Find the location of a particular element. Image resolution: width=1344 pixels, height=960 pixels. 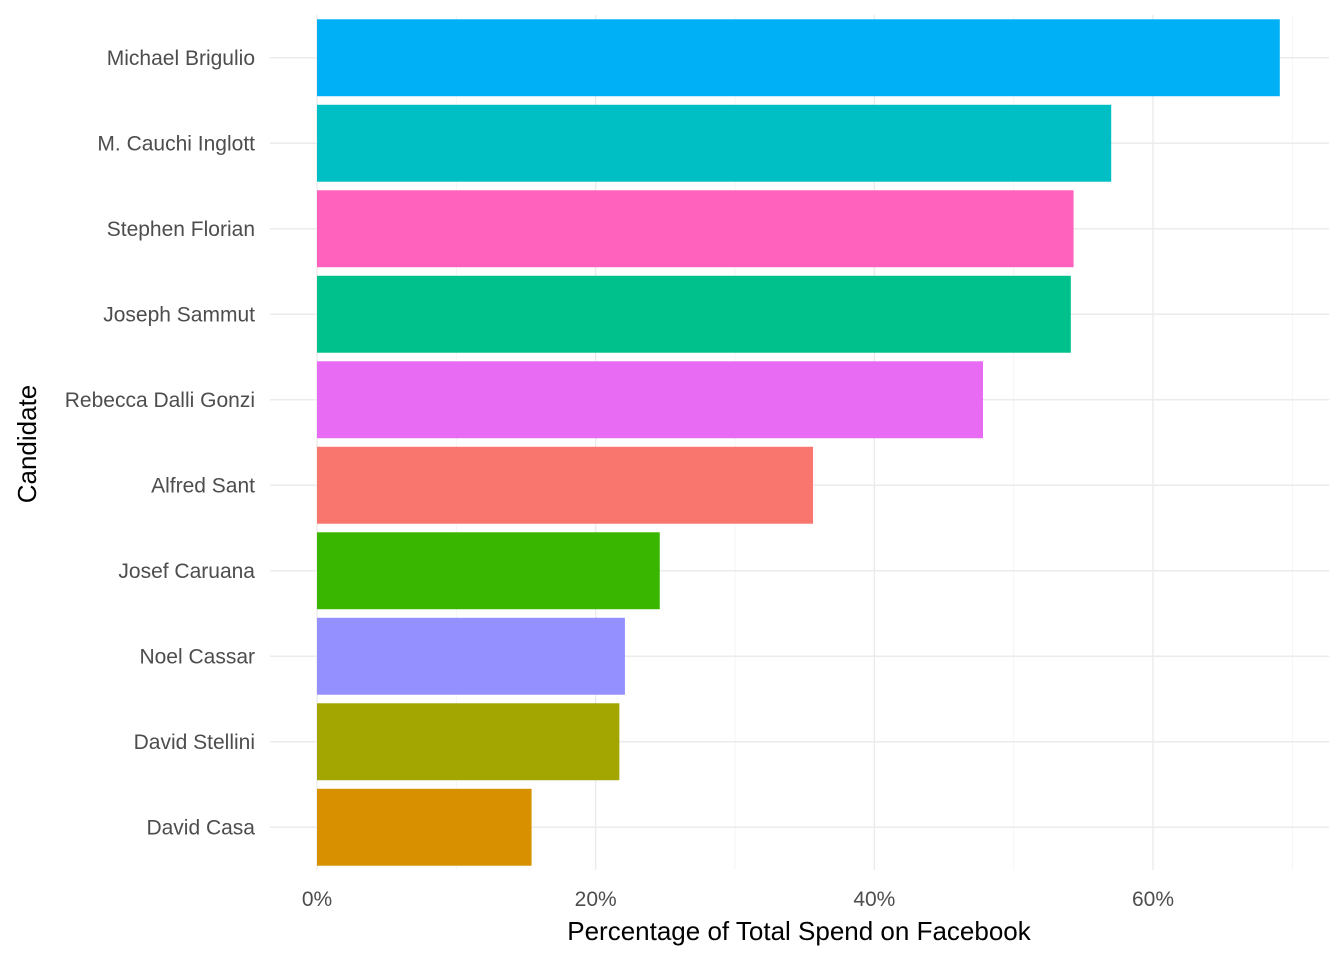

y-tick-label: Noel Cassar is located at coordinates (197, 656).